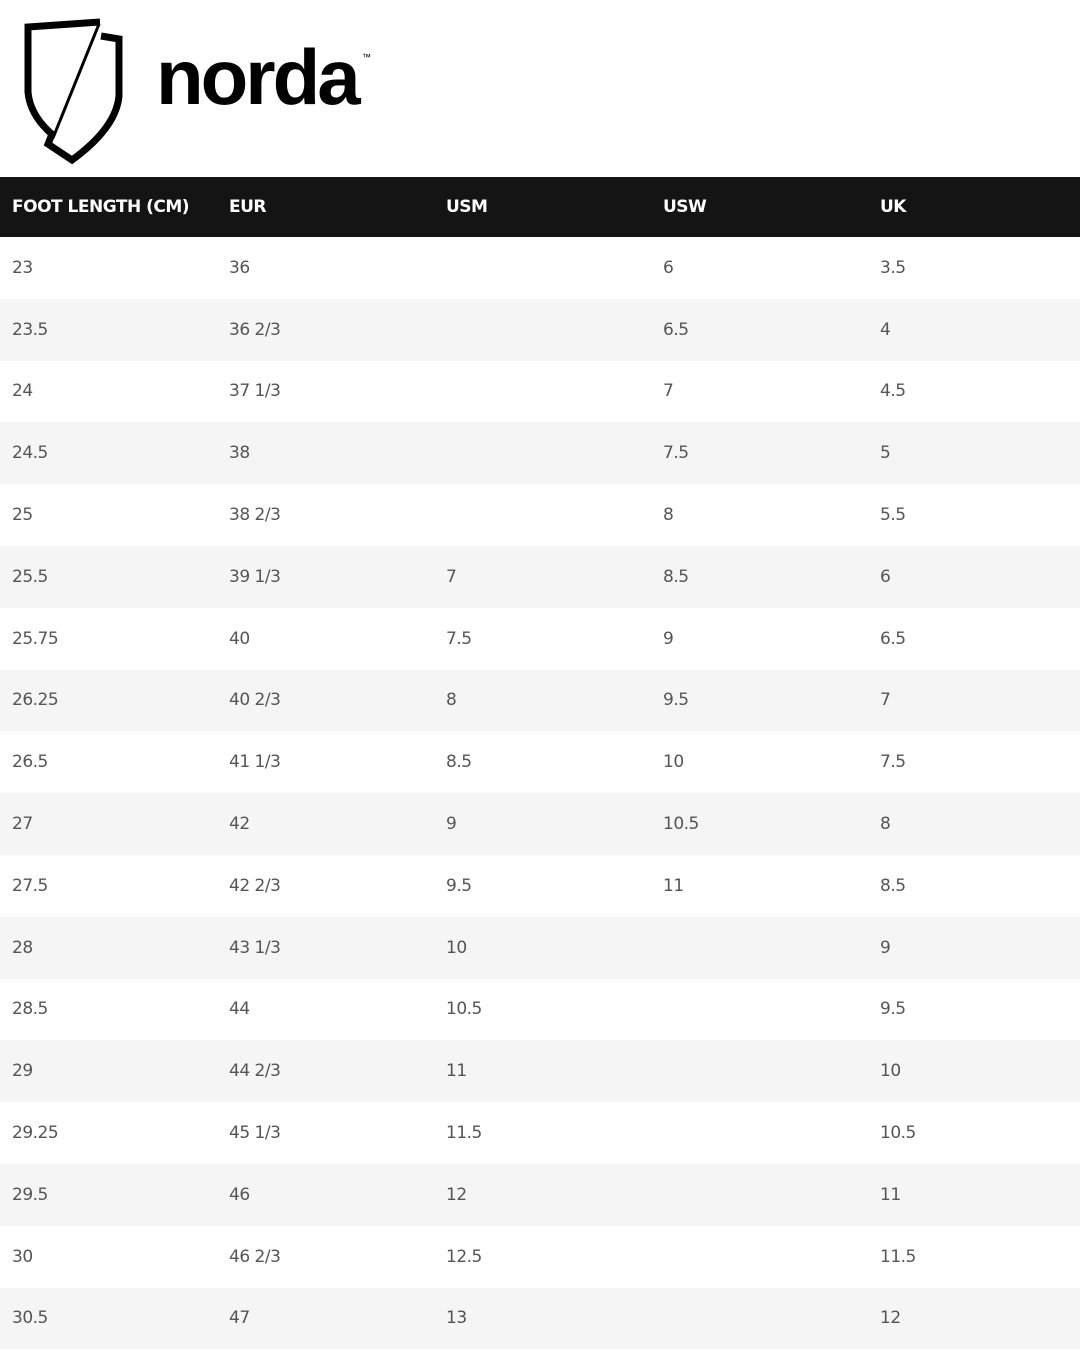 This screenshot has width=1080, height=1350. What do you see at coordinates (73, 91) in the screenshot?
I see `shield-icon` at bounding box center [73, 91].